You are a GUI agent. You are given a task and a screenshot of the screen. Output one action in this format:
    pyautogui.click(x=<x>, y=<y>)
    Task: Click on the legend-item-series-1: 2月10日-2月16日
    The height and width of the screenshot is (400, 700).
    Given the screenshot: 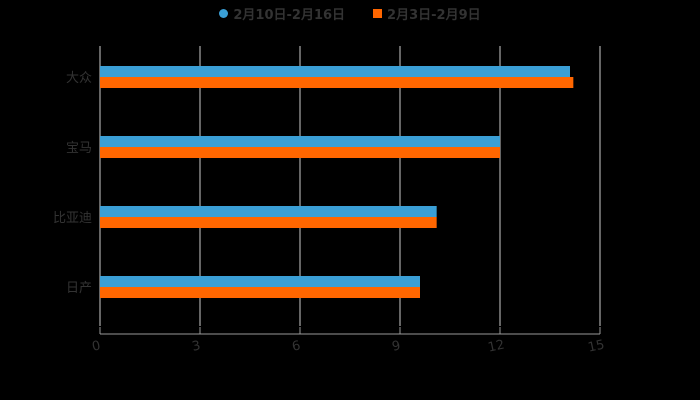 What is the action you would take?
    pyautogui.click(x=282, y=13)
    